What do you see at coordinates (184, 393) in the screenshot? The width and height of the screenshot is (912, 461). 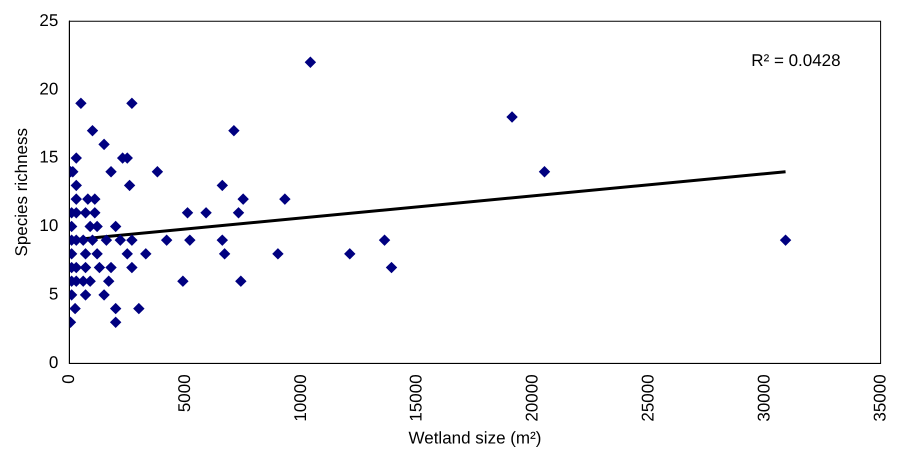 I see `x-tick-label: 5000` at bounding box center [184, 393].